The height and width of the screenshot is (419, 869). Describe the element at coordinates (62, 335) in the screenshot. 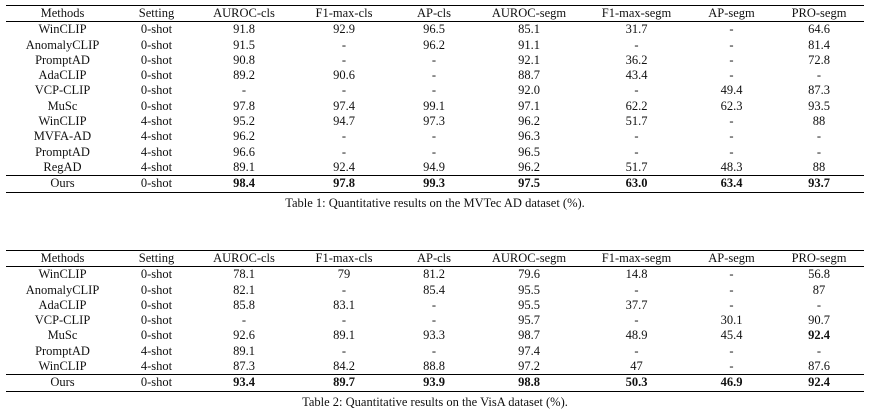

I see `method-cell: MuSc` at that location.